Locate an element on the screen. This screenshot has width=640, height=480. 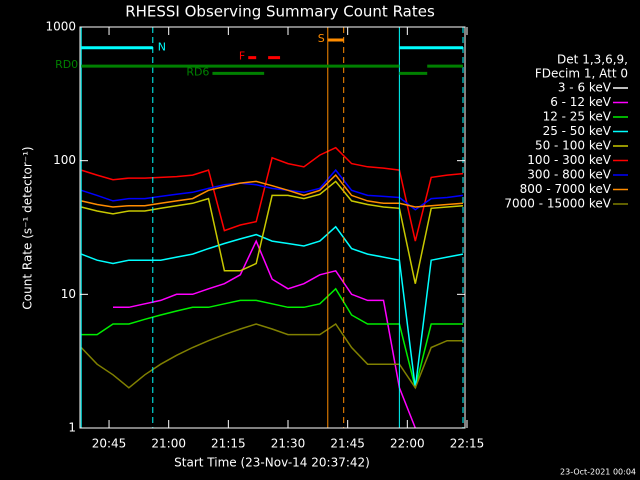
flag-label: N is located at coordinates (162, 47).